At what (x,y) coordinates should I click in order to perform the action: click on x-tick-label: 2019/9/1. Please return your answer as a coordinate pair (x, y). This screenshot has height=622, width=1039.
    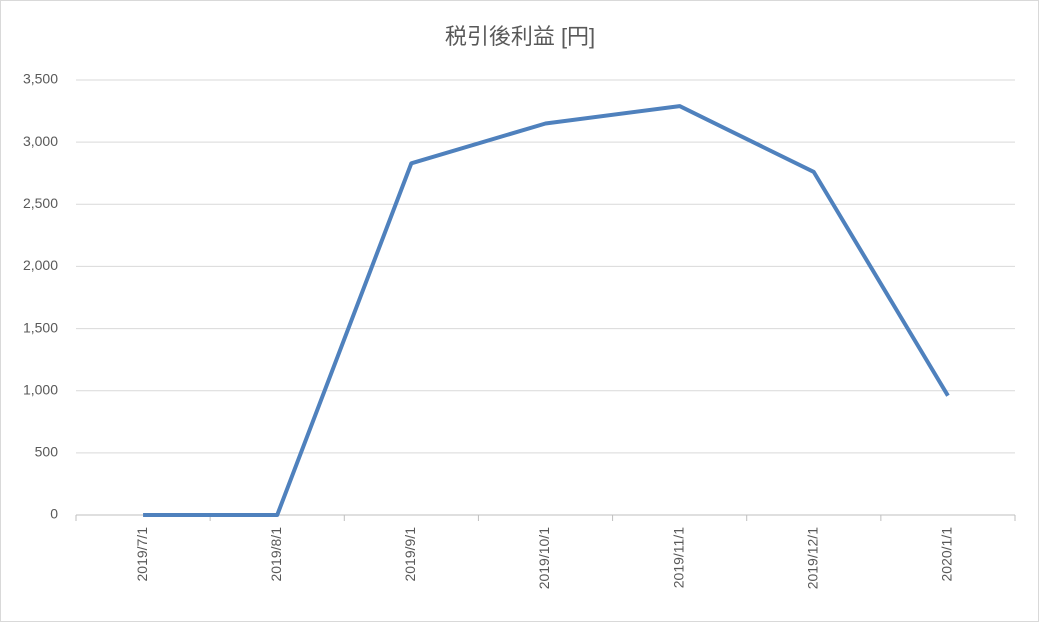
    Looking at the image, I should click on (410, 554).